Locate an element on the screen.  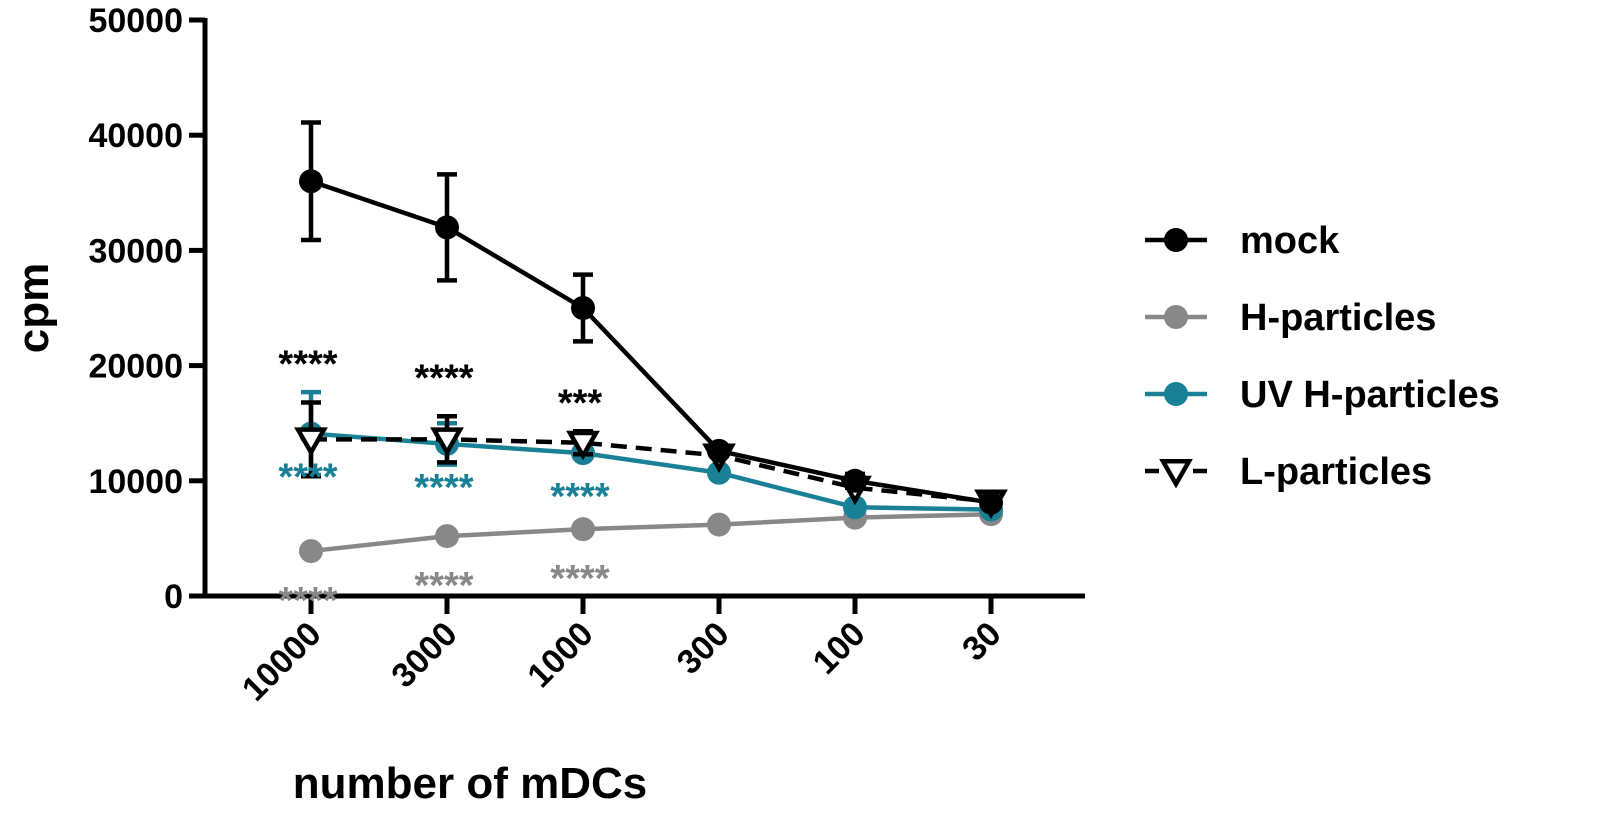
y-tick-label: 0 is located at coordinates (173, 597).